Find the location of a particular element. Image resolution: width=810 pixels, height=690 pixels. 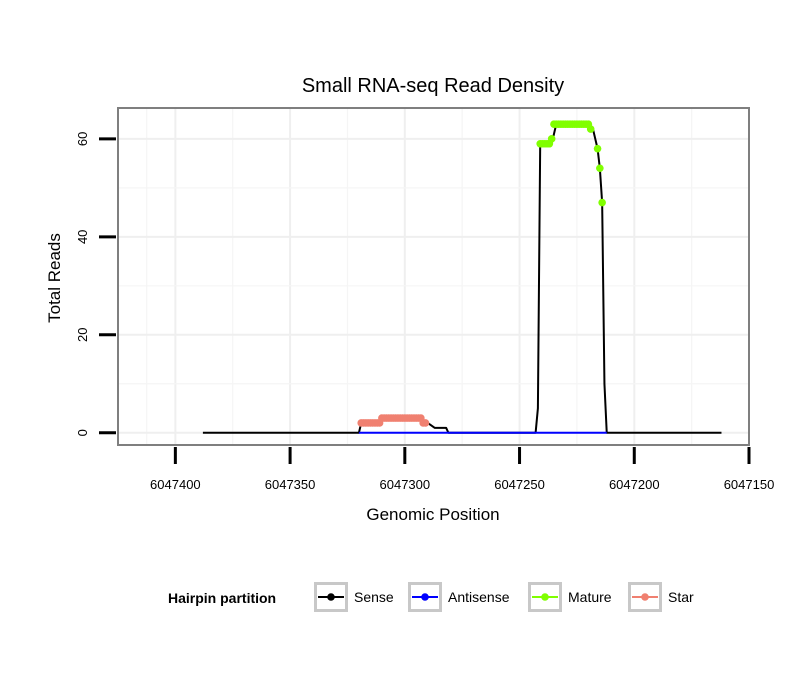

legend-item-sense: Sense is located at coordinates (354, 597).